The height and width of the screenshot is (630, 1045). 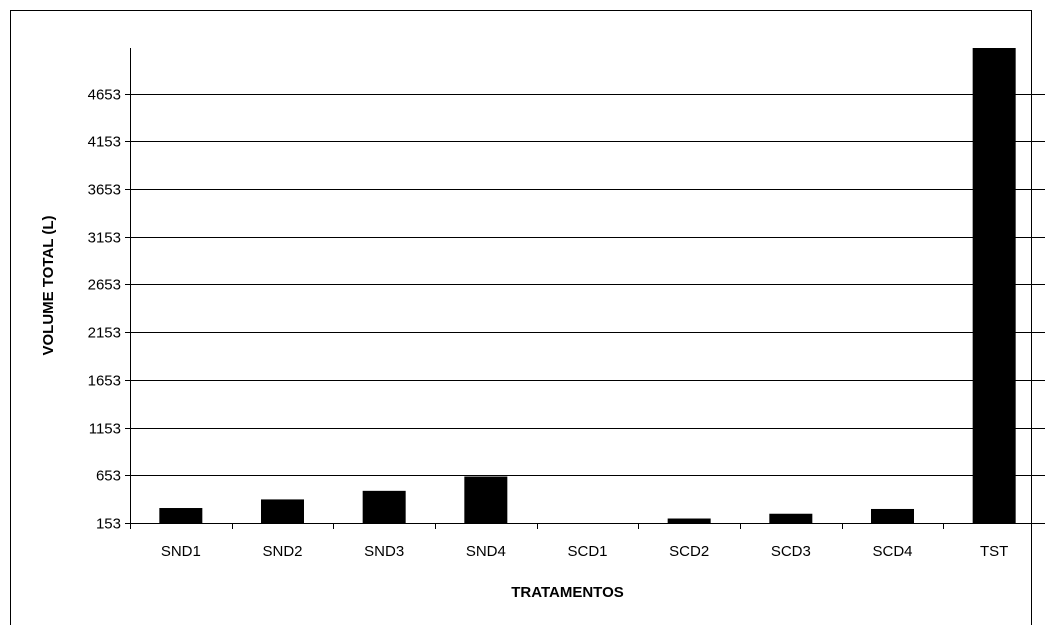 I want to click on x-tick-label: SND3, so click(x=384, y=551).